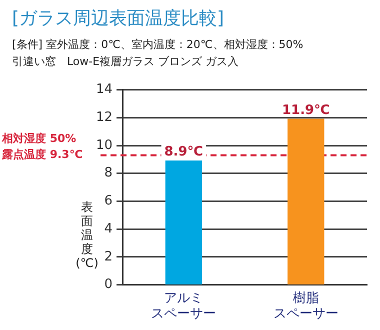 This screenshot has height=330, width=380. I want to click on x-tick-label: 樹脂スペーサー, so click(305, 306).